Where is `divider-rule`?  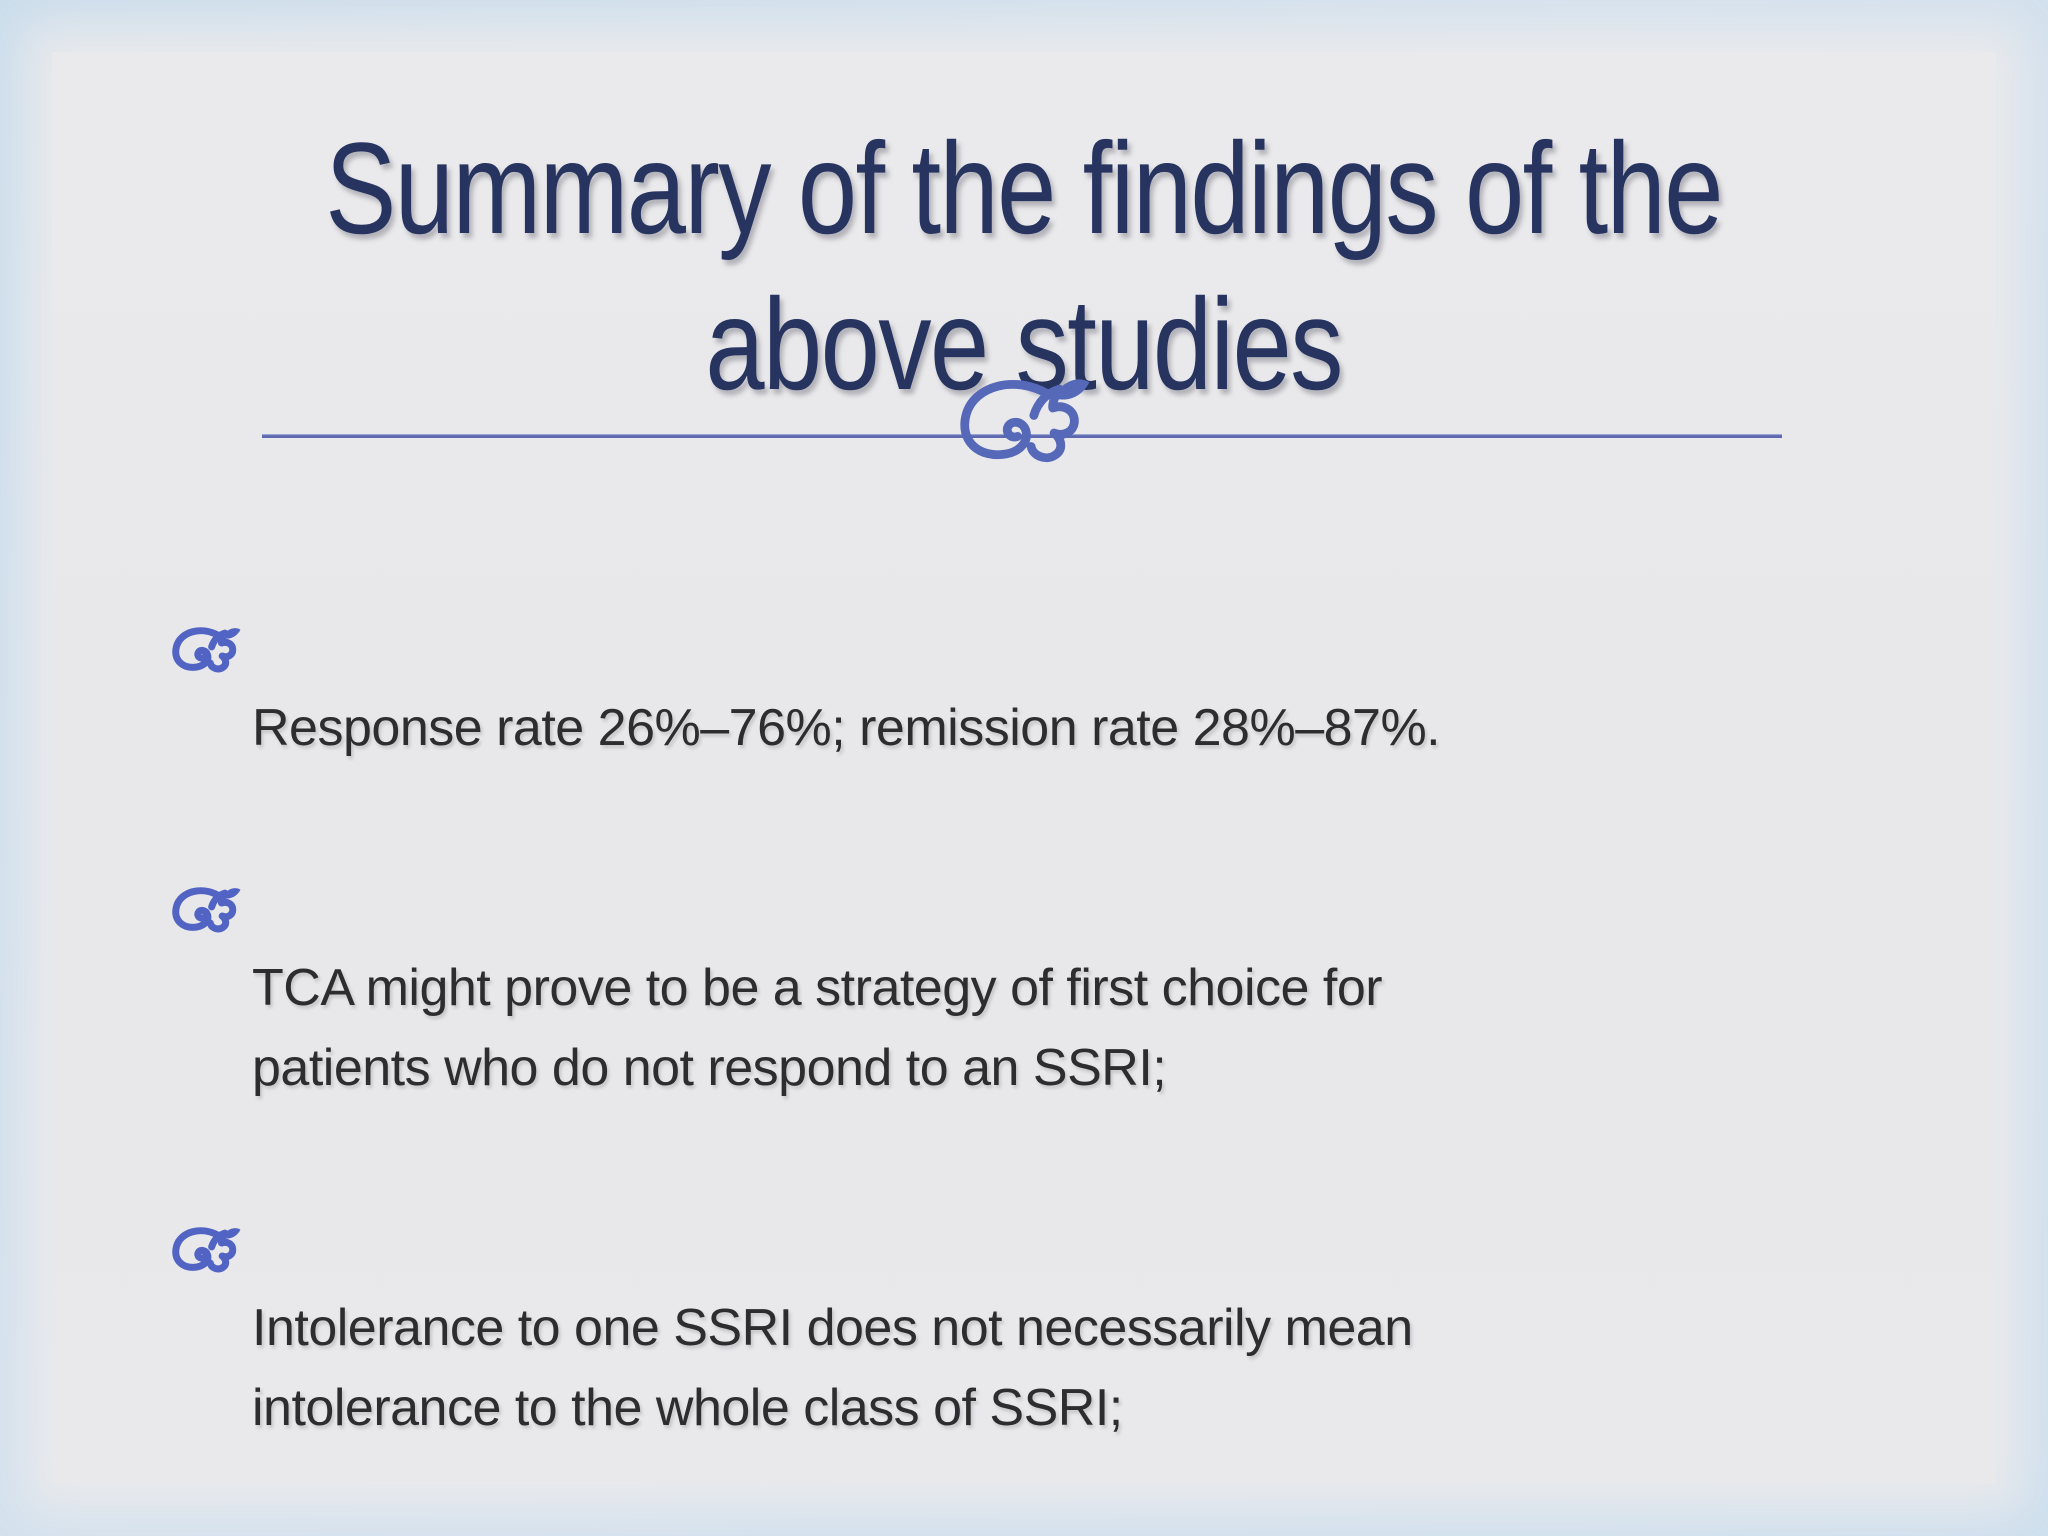
divider-rule is located at coordinates (1022, 436).